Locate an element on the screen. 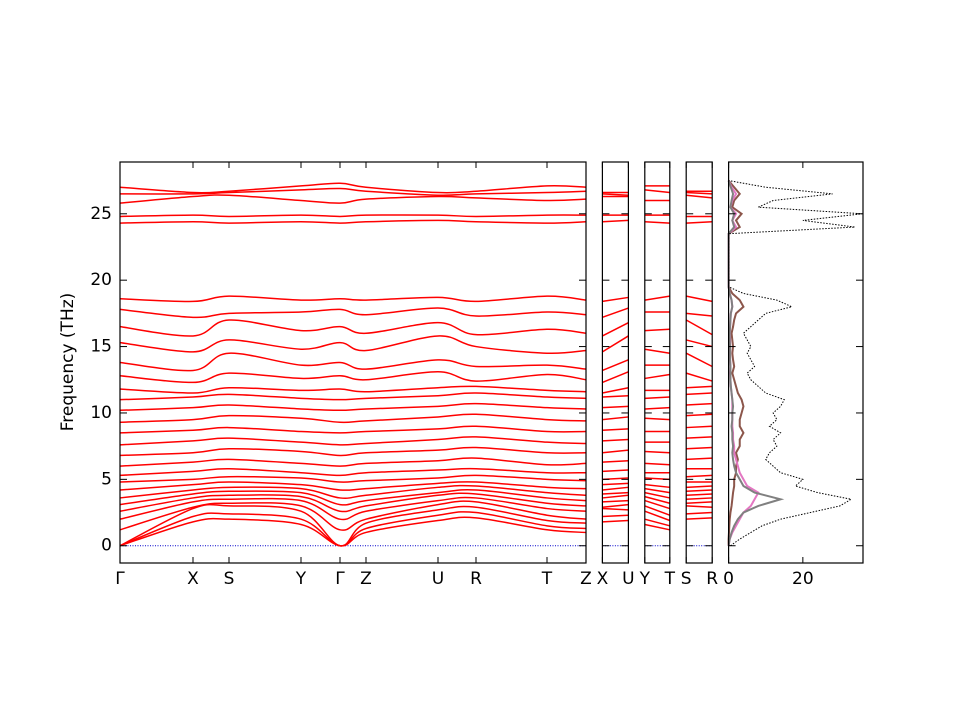 The width and height of the screenshot is (960, 720). k-label: Z is located at coordinates (586, 579).